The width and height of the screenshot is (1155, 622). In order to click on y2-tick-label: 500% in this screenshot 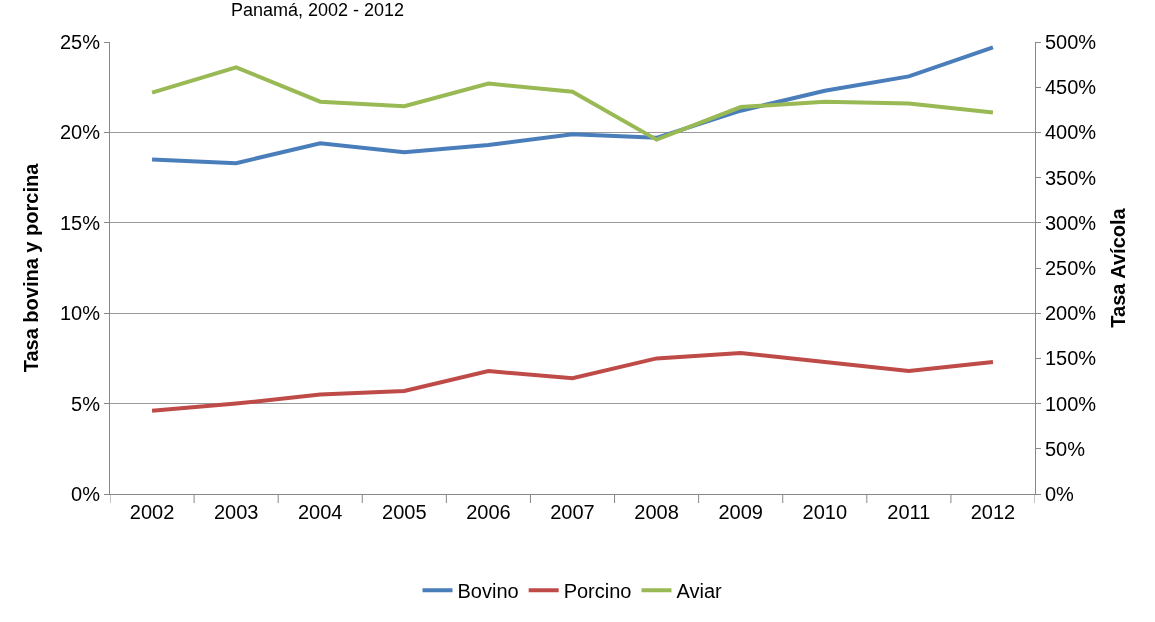, I will do `click(1071, 42)`.